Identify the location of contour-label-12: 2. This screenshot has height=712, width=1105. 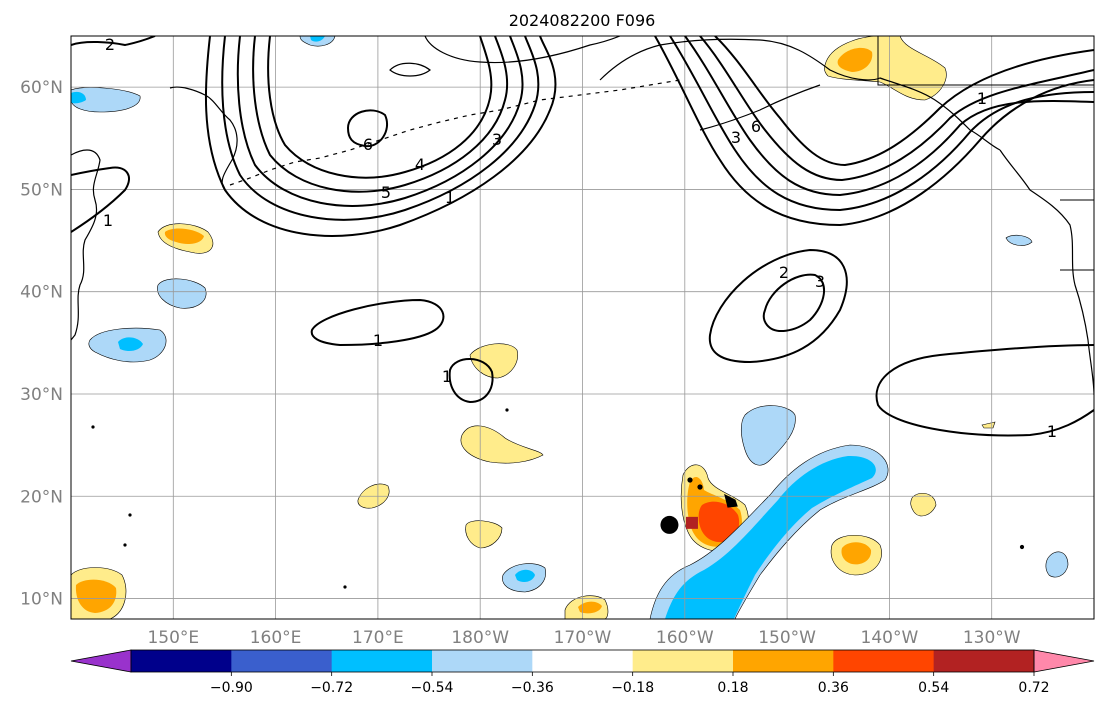
(784, 272).